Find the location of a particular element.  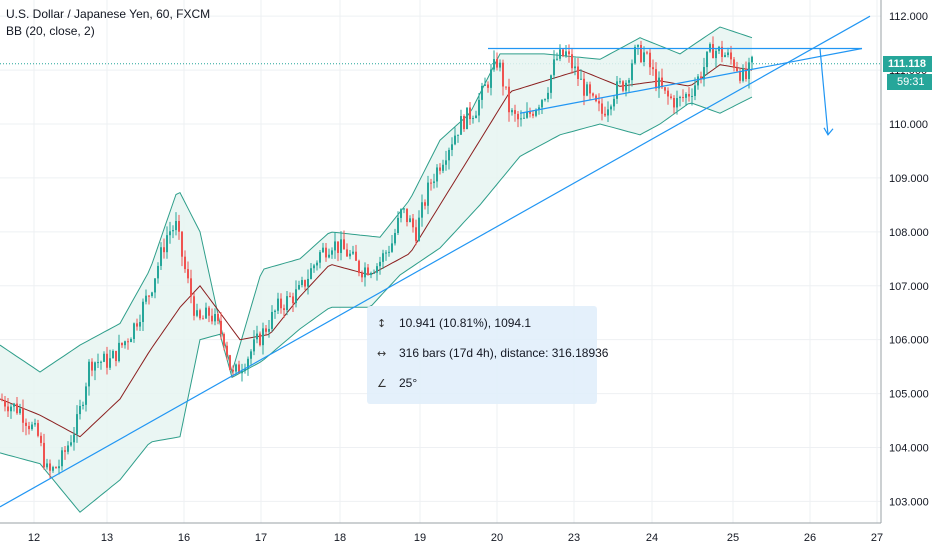

x-tick-label: 20 is located at coordinates (497, 538).